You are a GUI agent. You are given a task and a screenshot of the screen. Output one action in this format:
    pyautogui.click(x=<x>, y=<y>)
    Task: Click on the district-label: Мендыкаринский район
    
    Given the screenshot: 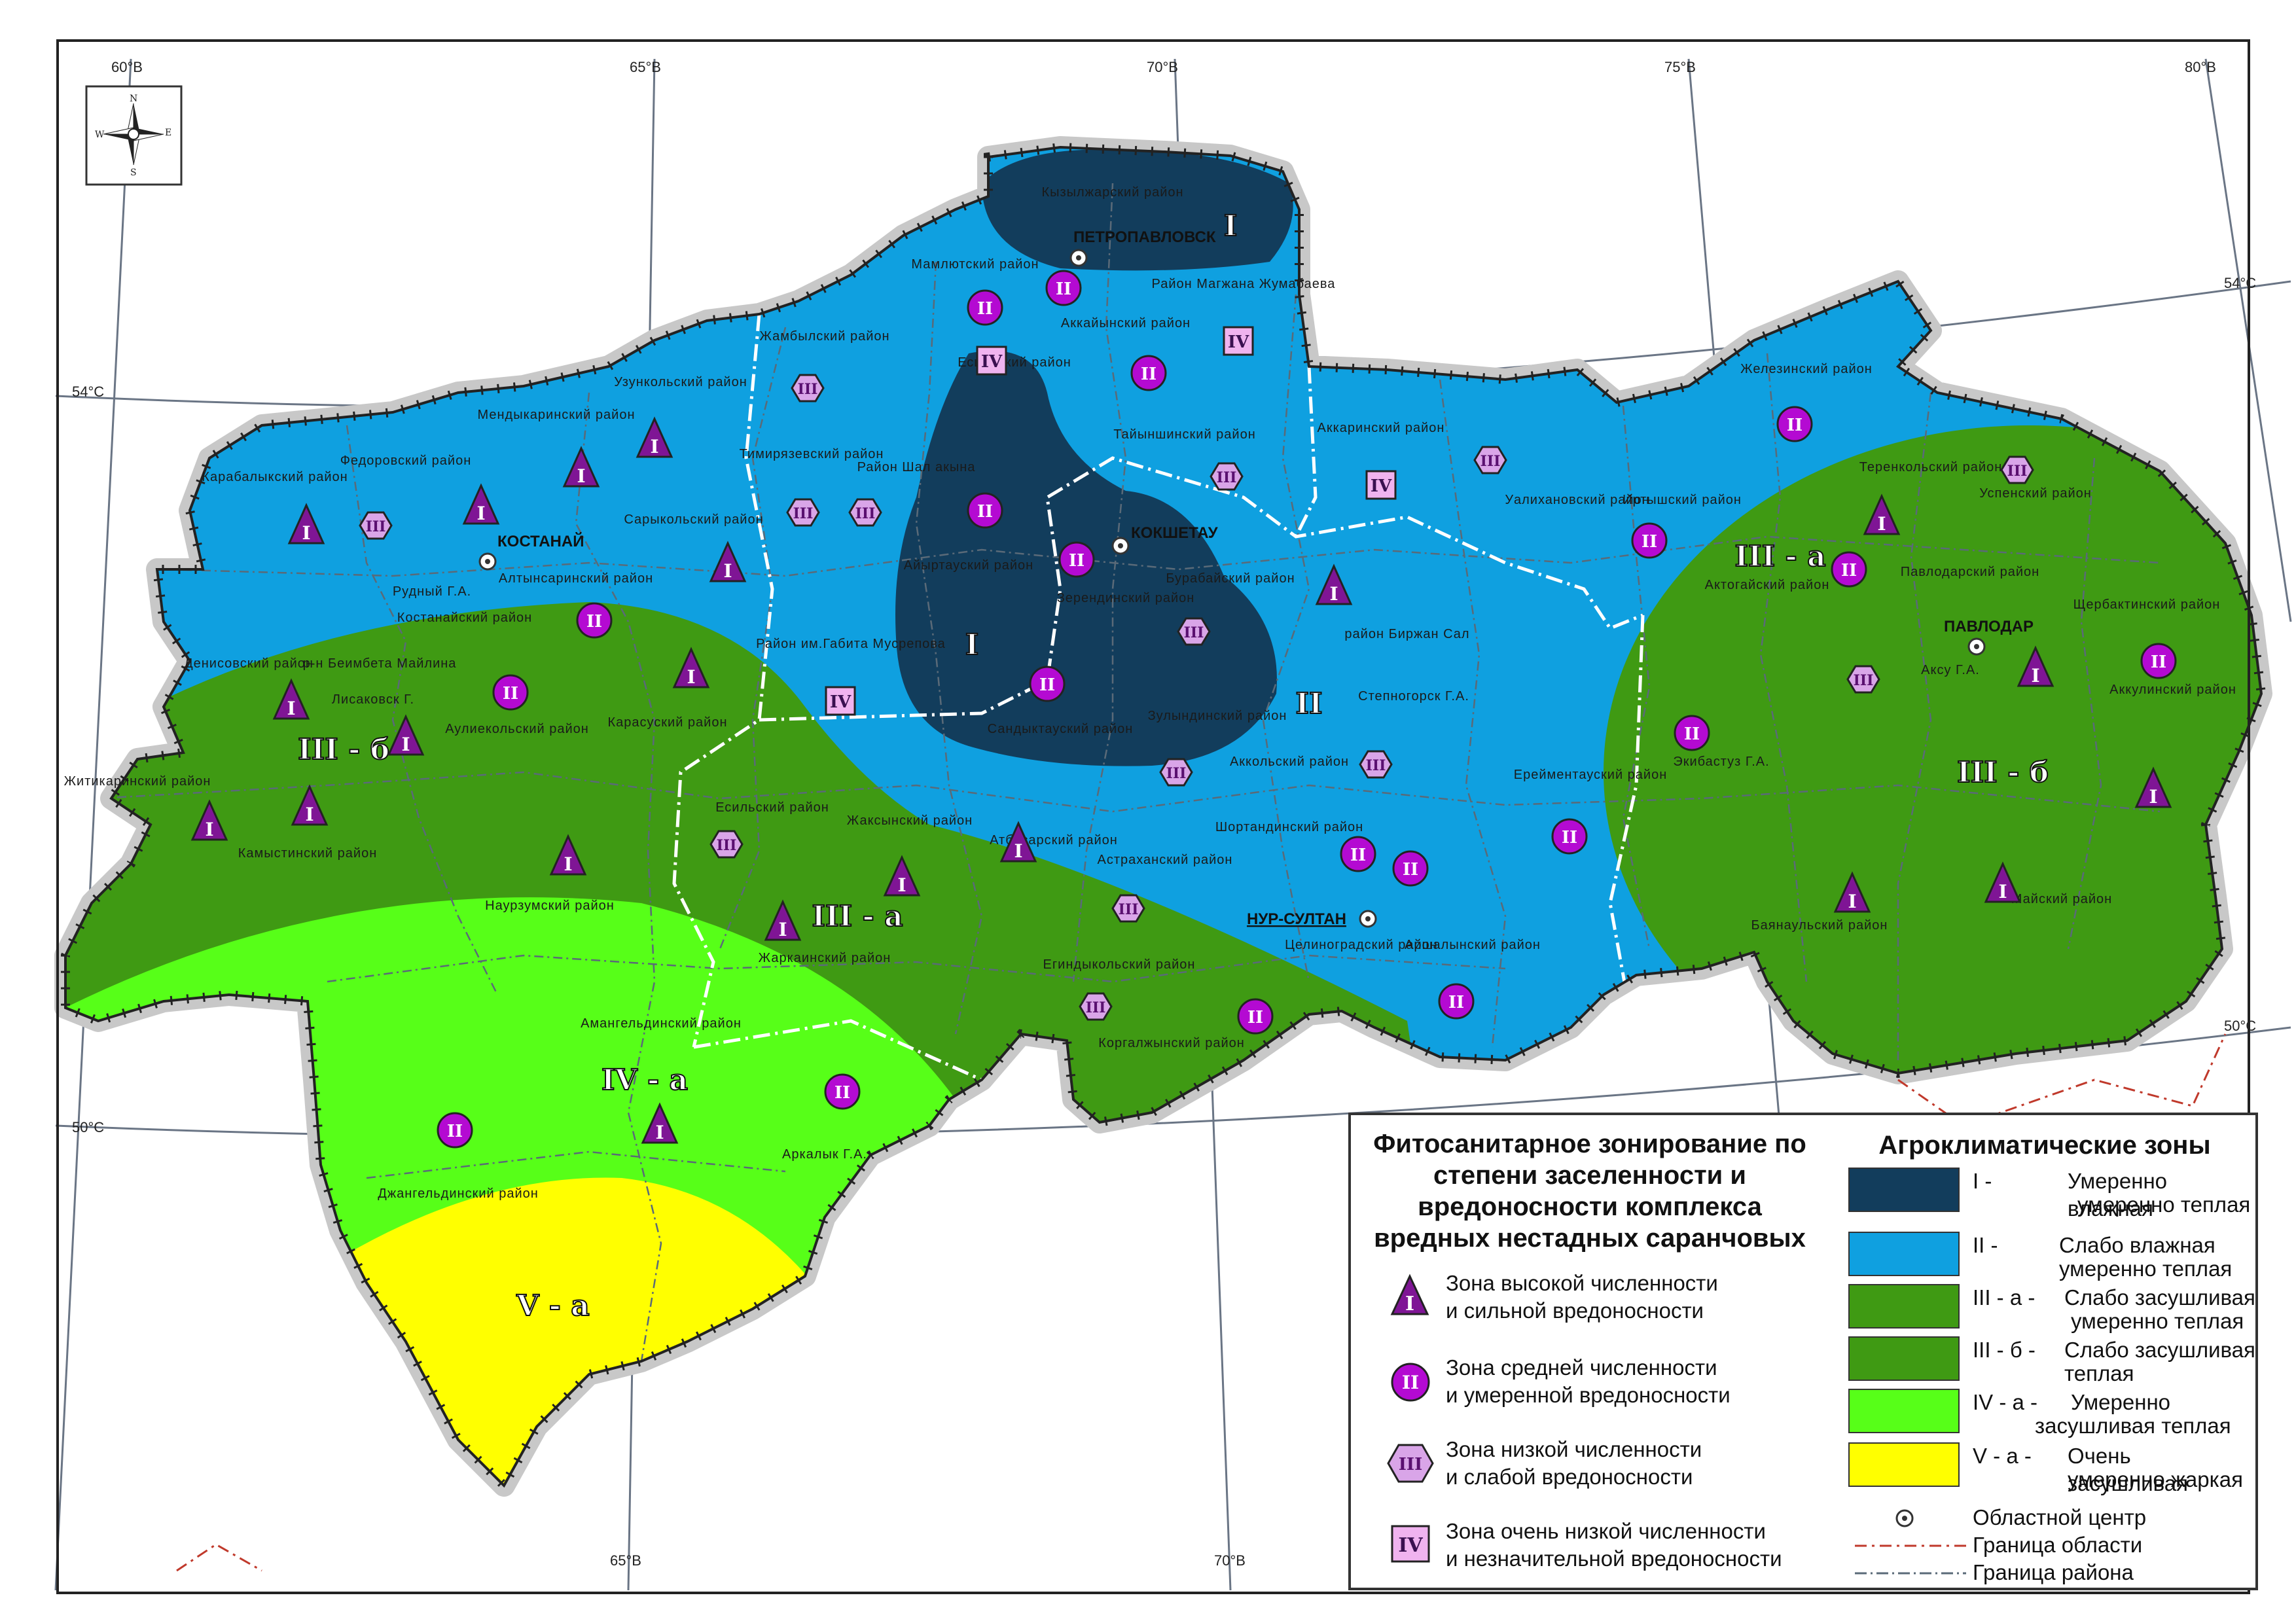 What is the action you would take?
    pyautogui.click(x=557, y=415)
    